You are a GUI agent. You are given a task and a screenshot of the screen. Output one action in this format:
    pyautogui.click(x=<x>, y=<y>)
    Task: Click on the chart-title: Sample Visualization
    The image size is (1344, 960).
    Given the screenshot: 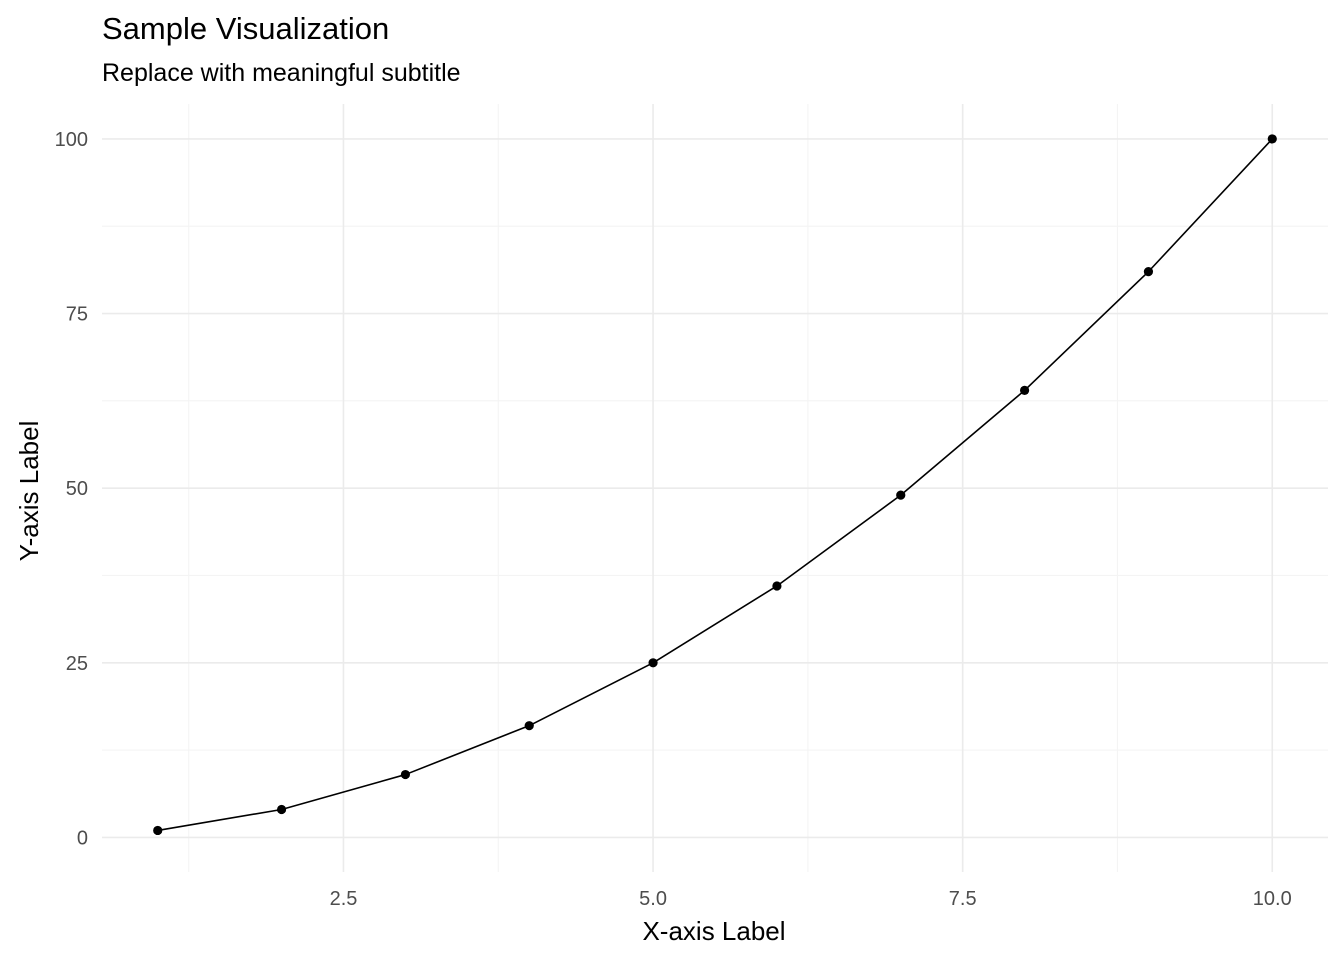 What is the action you would take?
    pyautogui.click(x=246, y=28)
    